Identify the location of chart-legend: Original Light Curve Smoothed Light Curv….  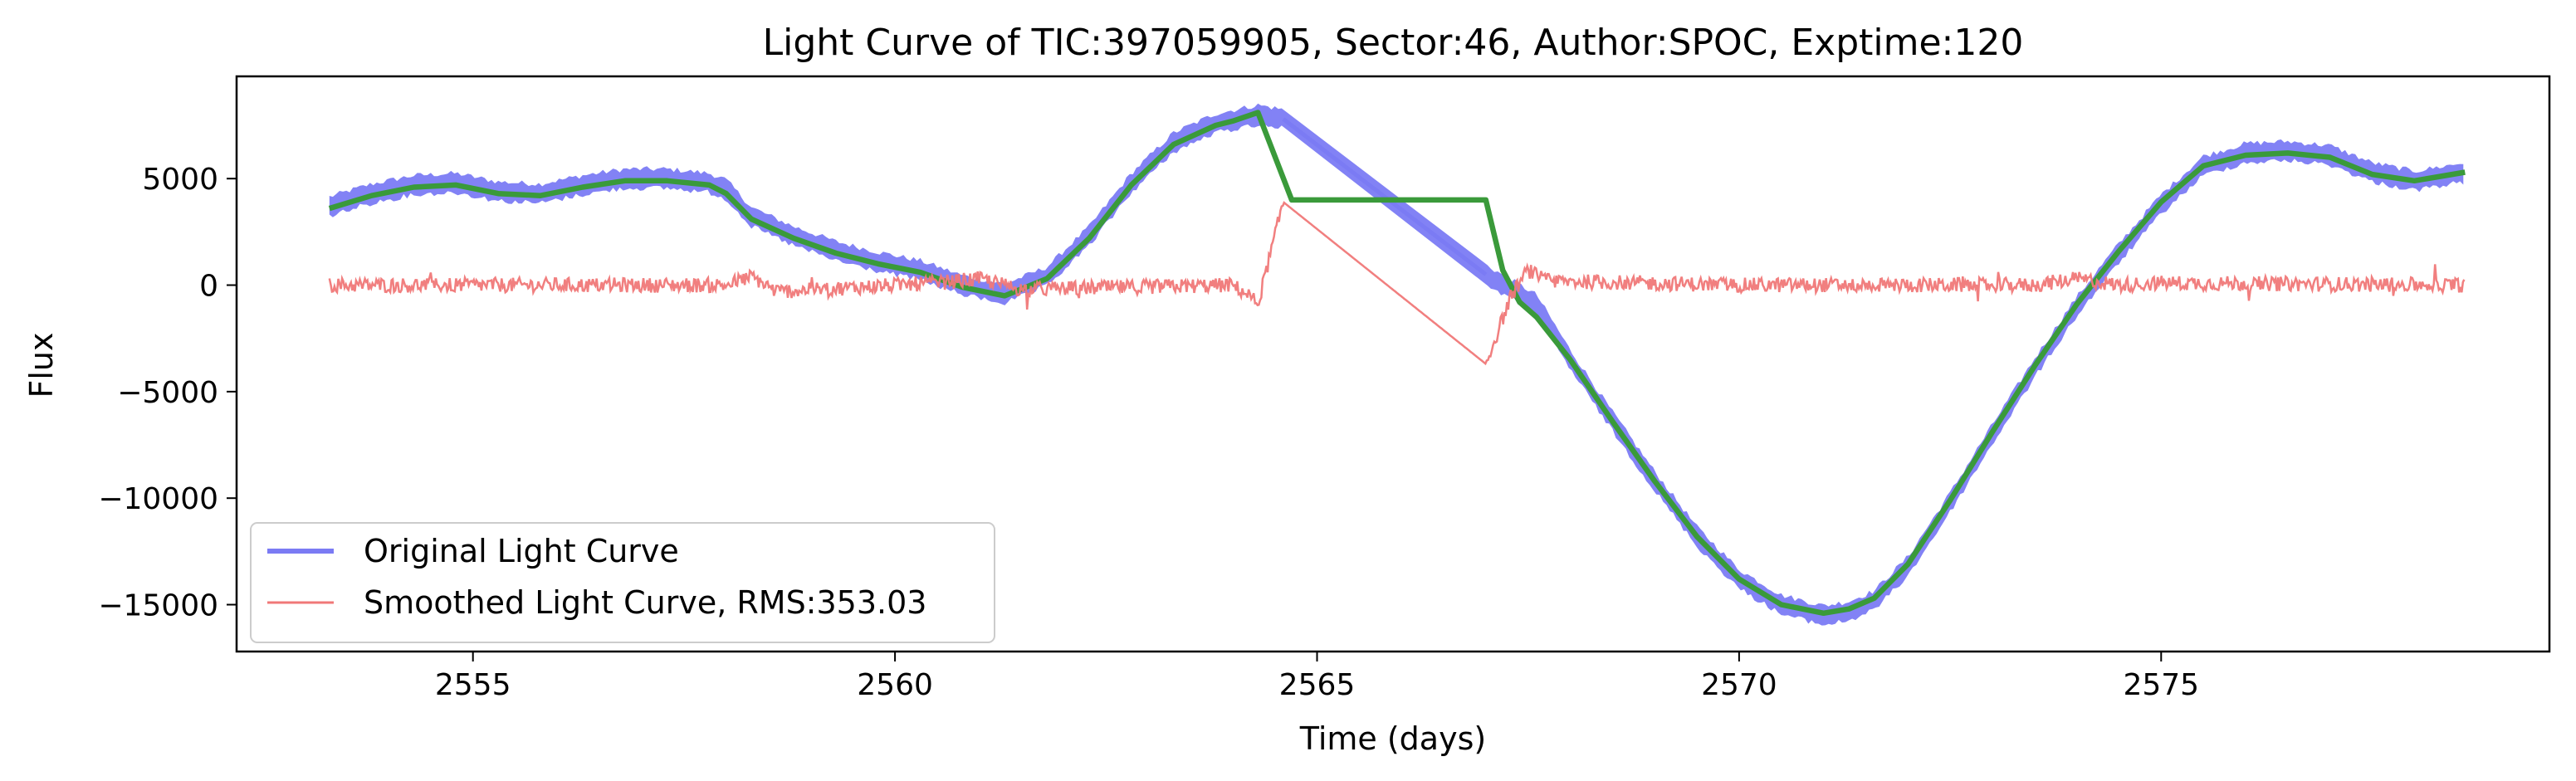
(622, 582).